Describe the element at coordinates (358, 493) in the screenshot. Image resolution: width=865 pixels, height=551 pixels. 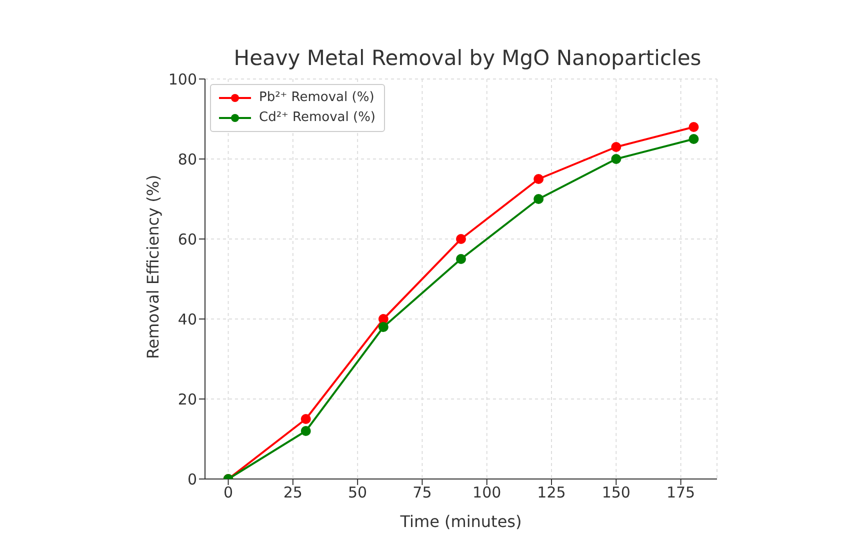
I see `x-tick-label: 50` at that location.